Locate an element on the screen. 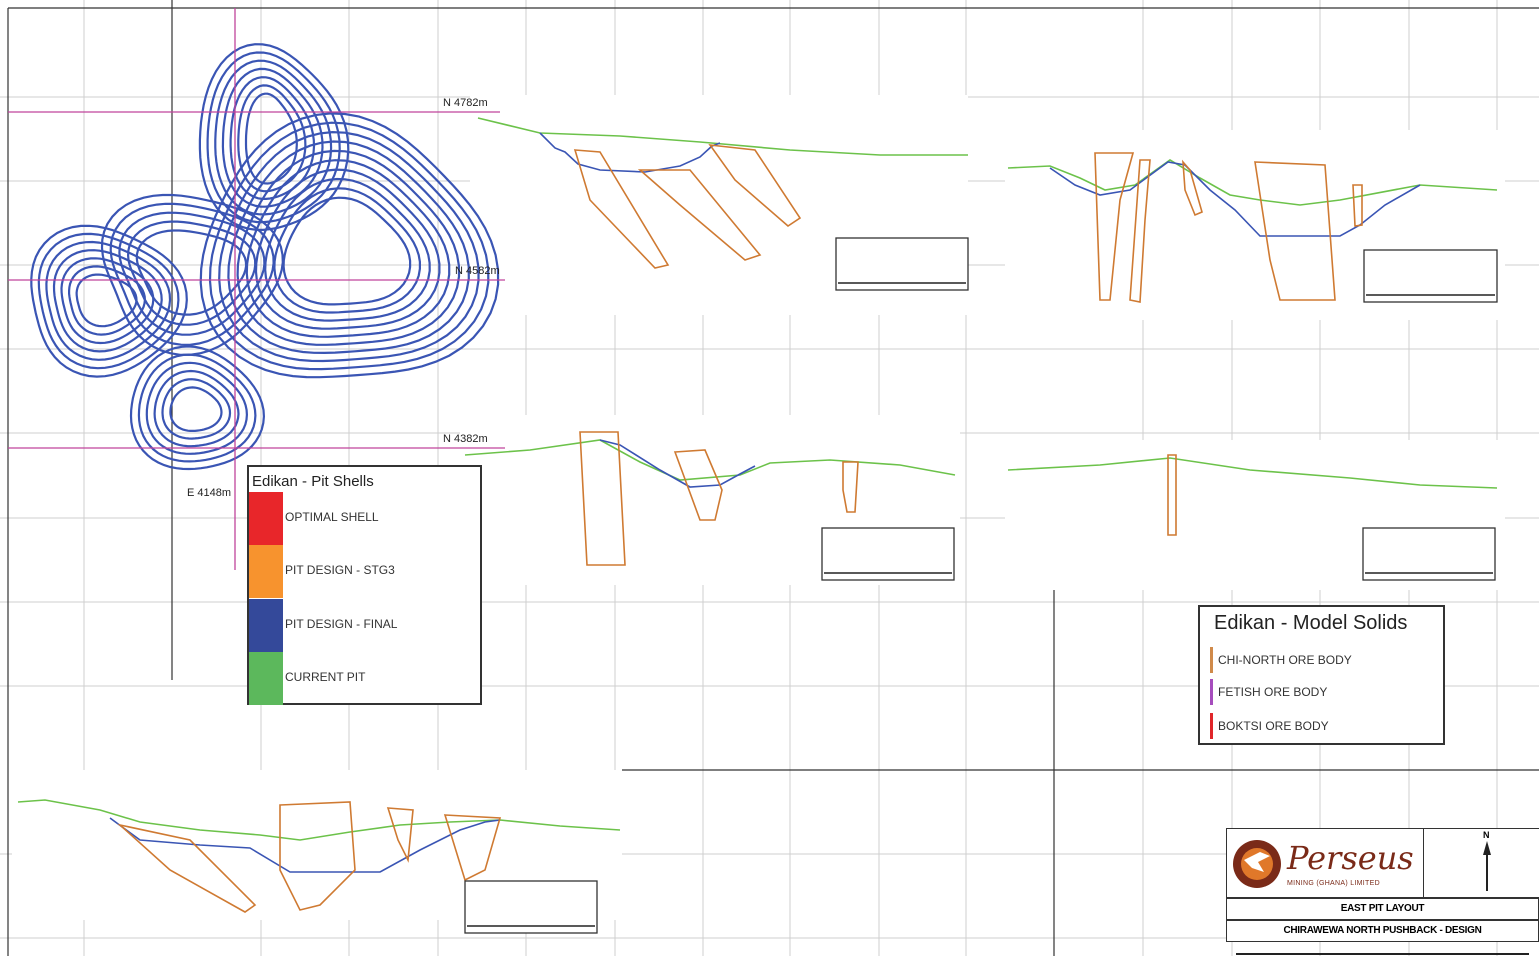 The width and height of the screenshot is (1539, 956). legend-label-boktsi: BOKTSI ORE BODY is located at coordinates (1273, 726).